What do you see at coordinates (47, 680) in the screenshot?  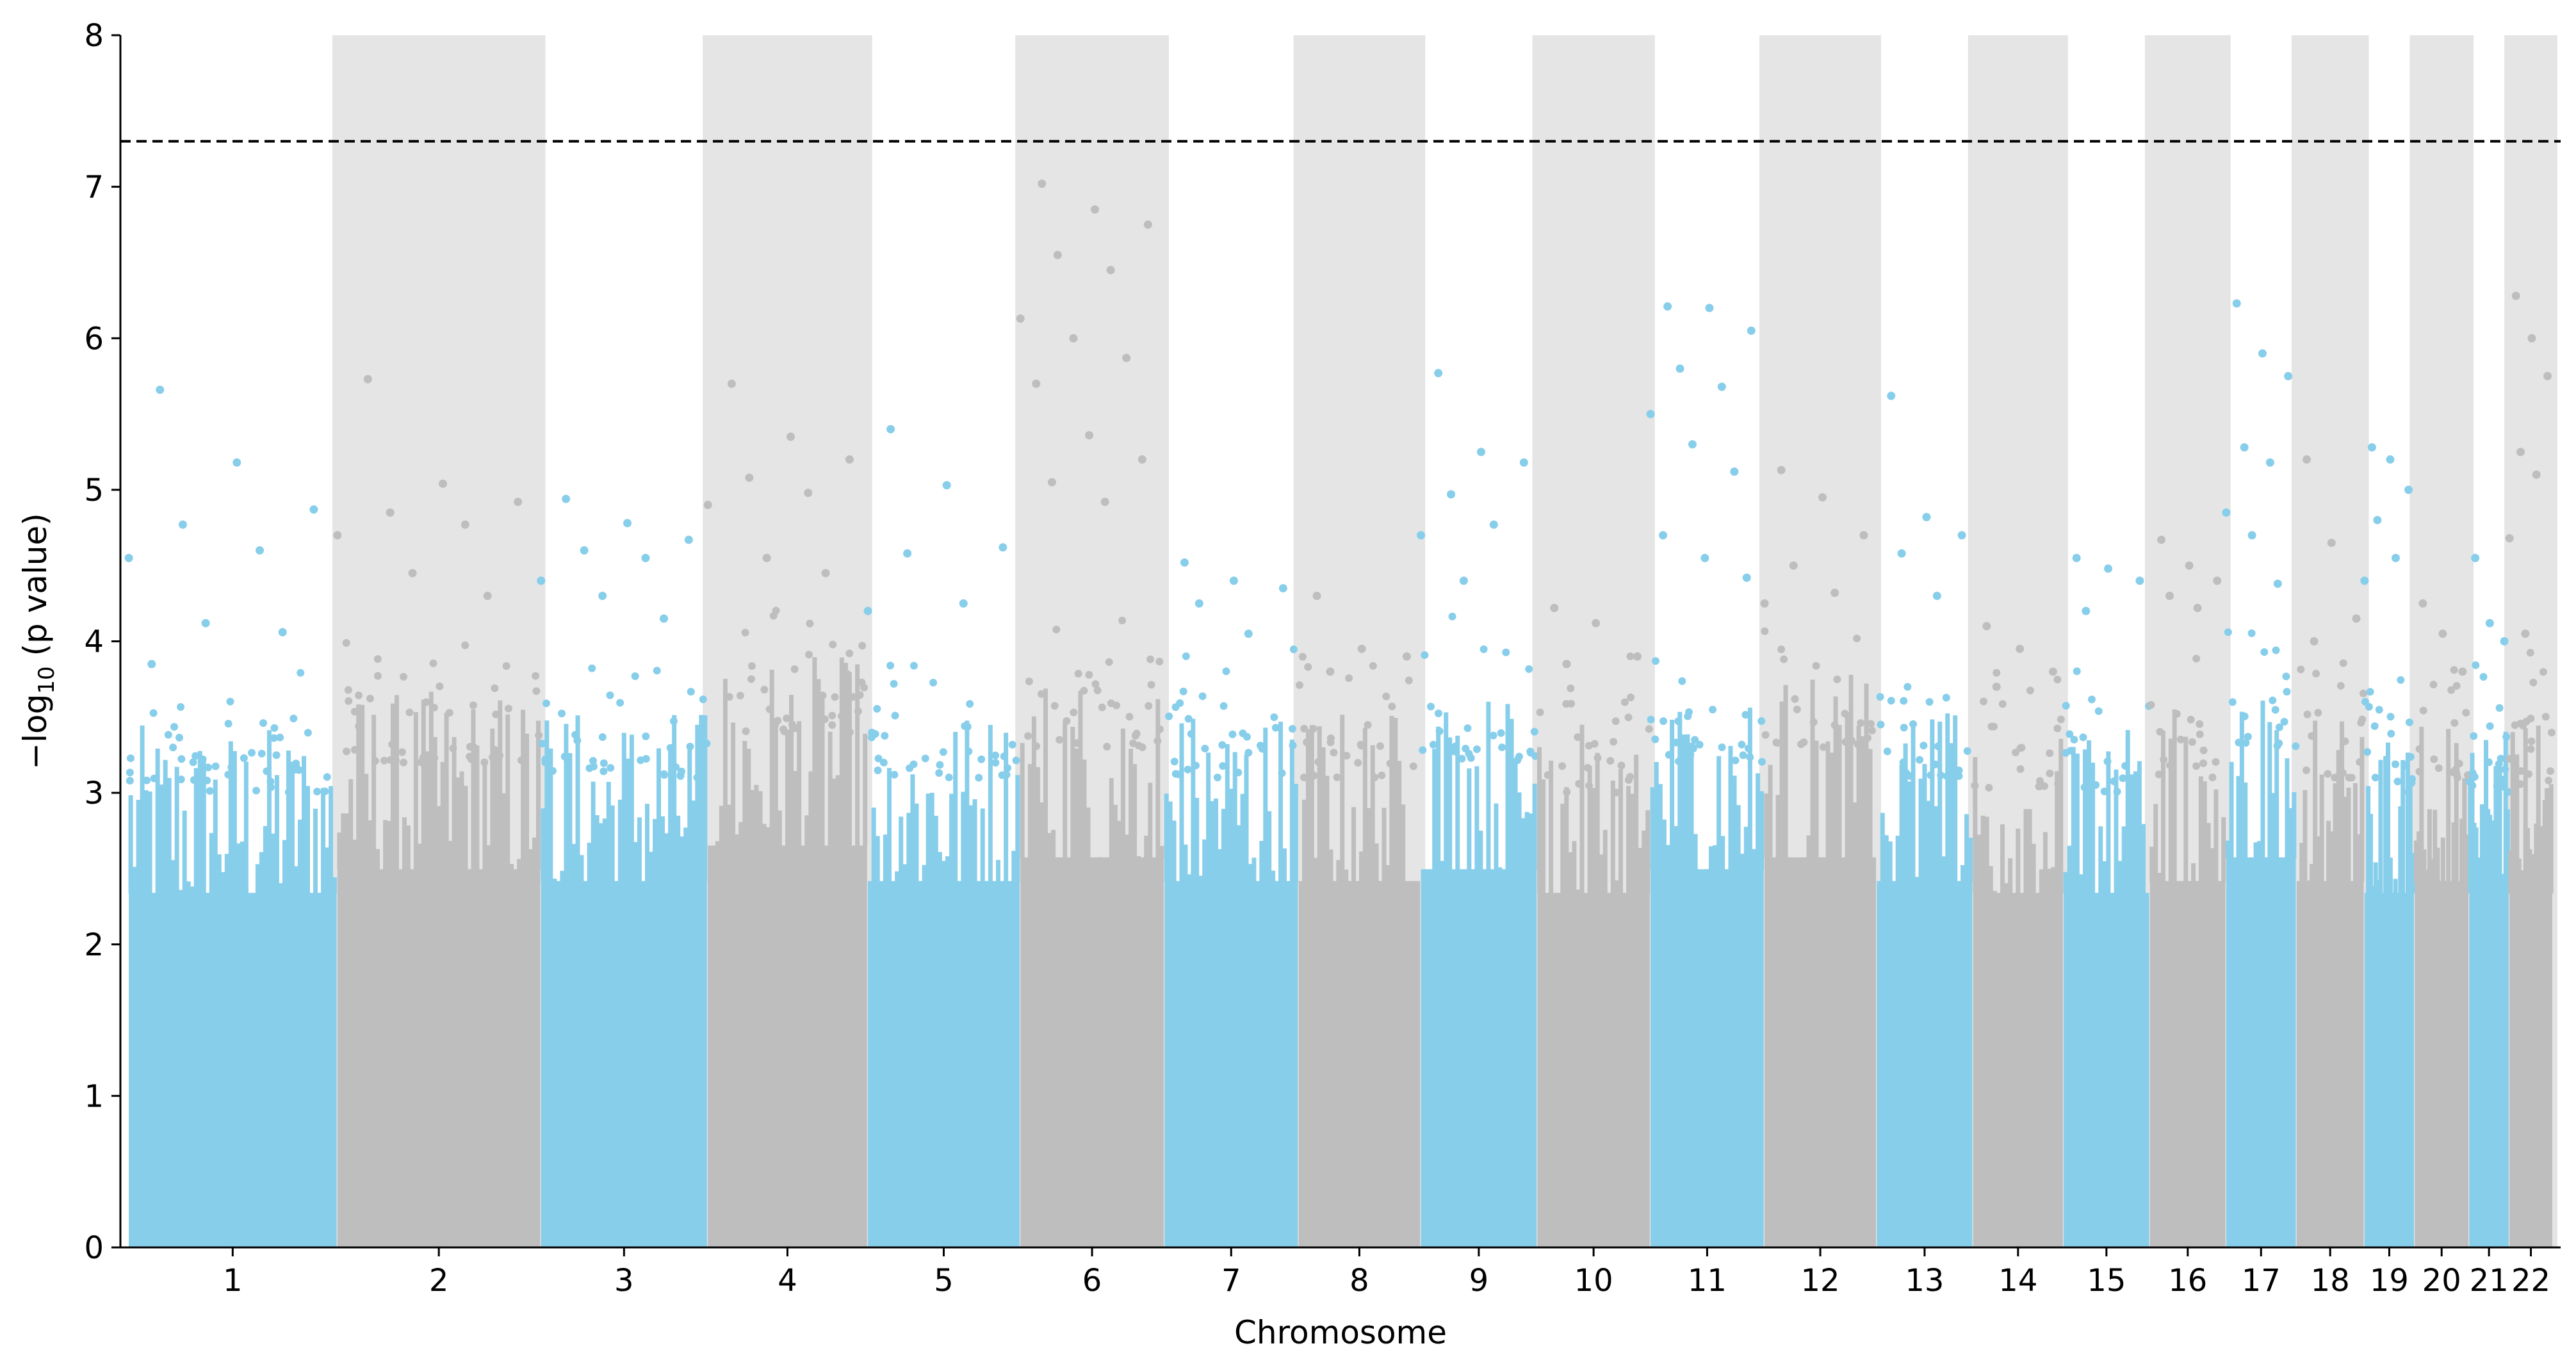 I see `y-axis-title-subscript: 10` at bounding box center [47, 680].